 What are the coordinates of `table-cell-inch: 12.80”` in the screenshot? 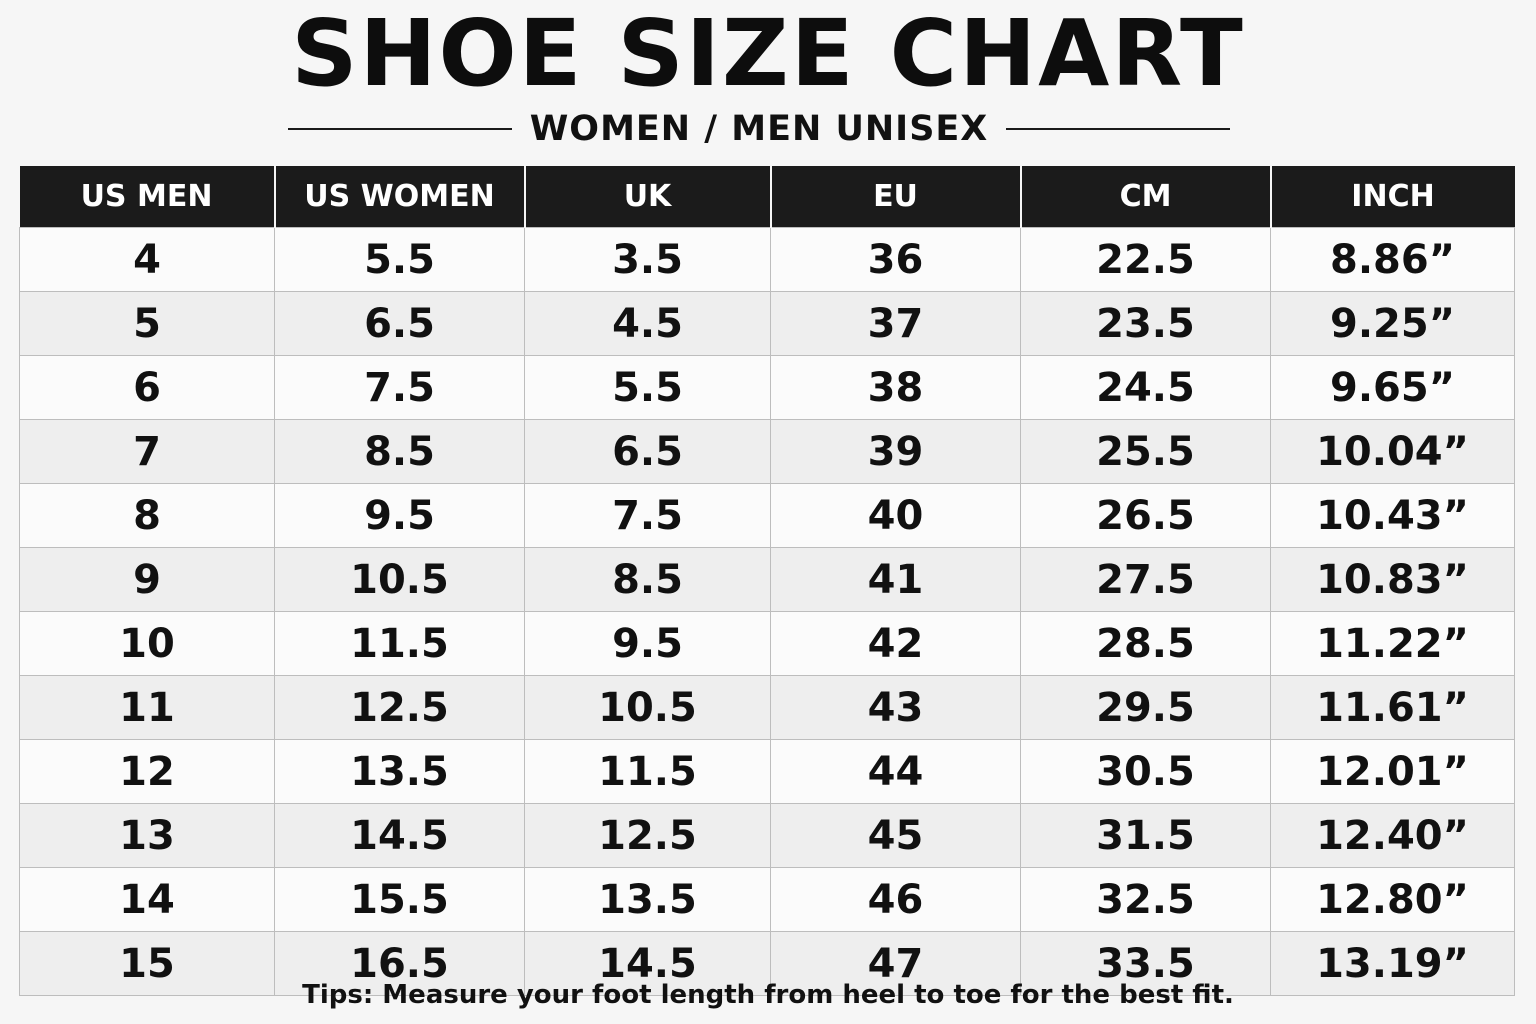 It's located at (1392, 899).